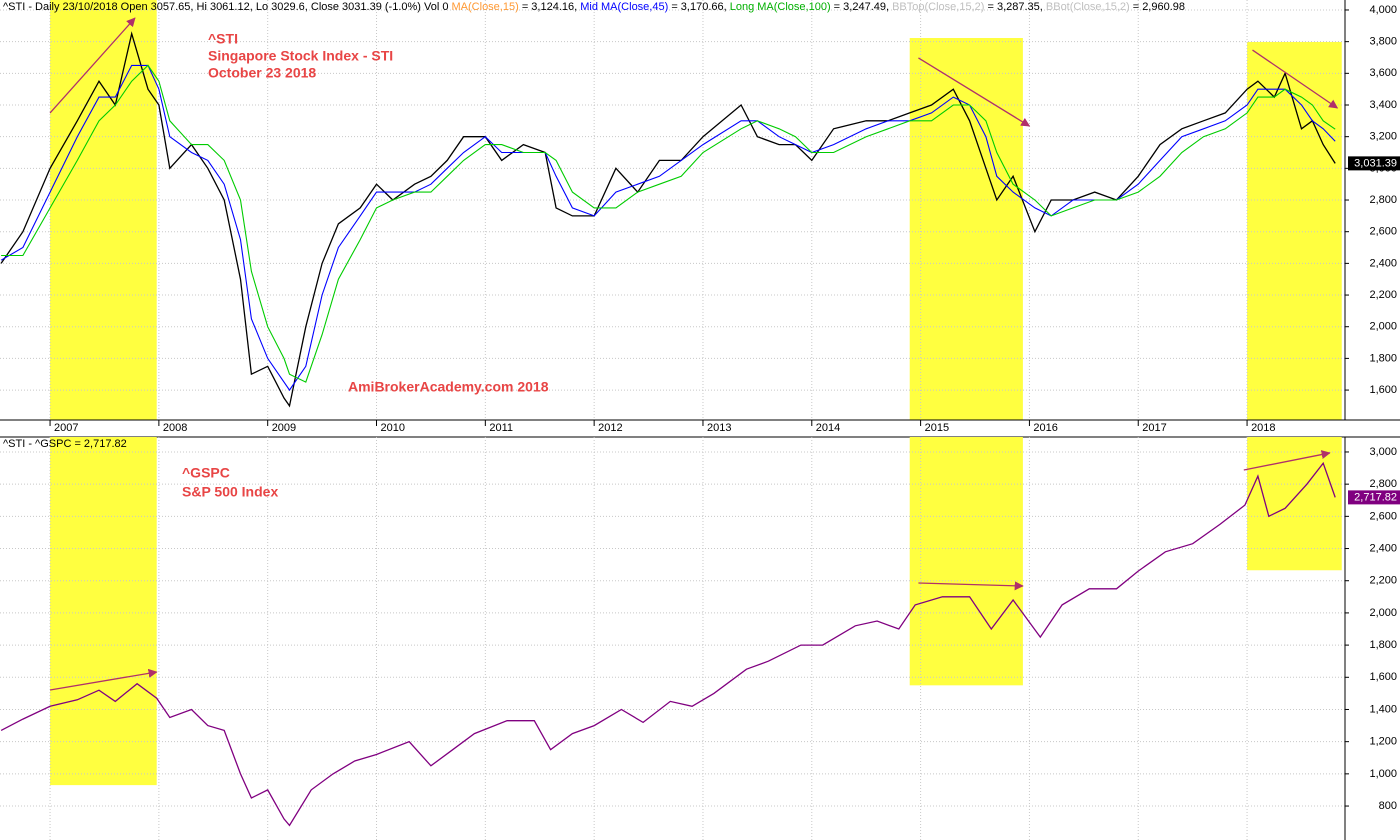 The image size is (1400, 840). I want to click on y-tick-label: 3,800, so click(1383, 42).